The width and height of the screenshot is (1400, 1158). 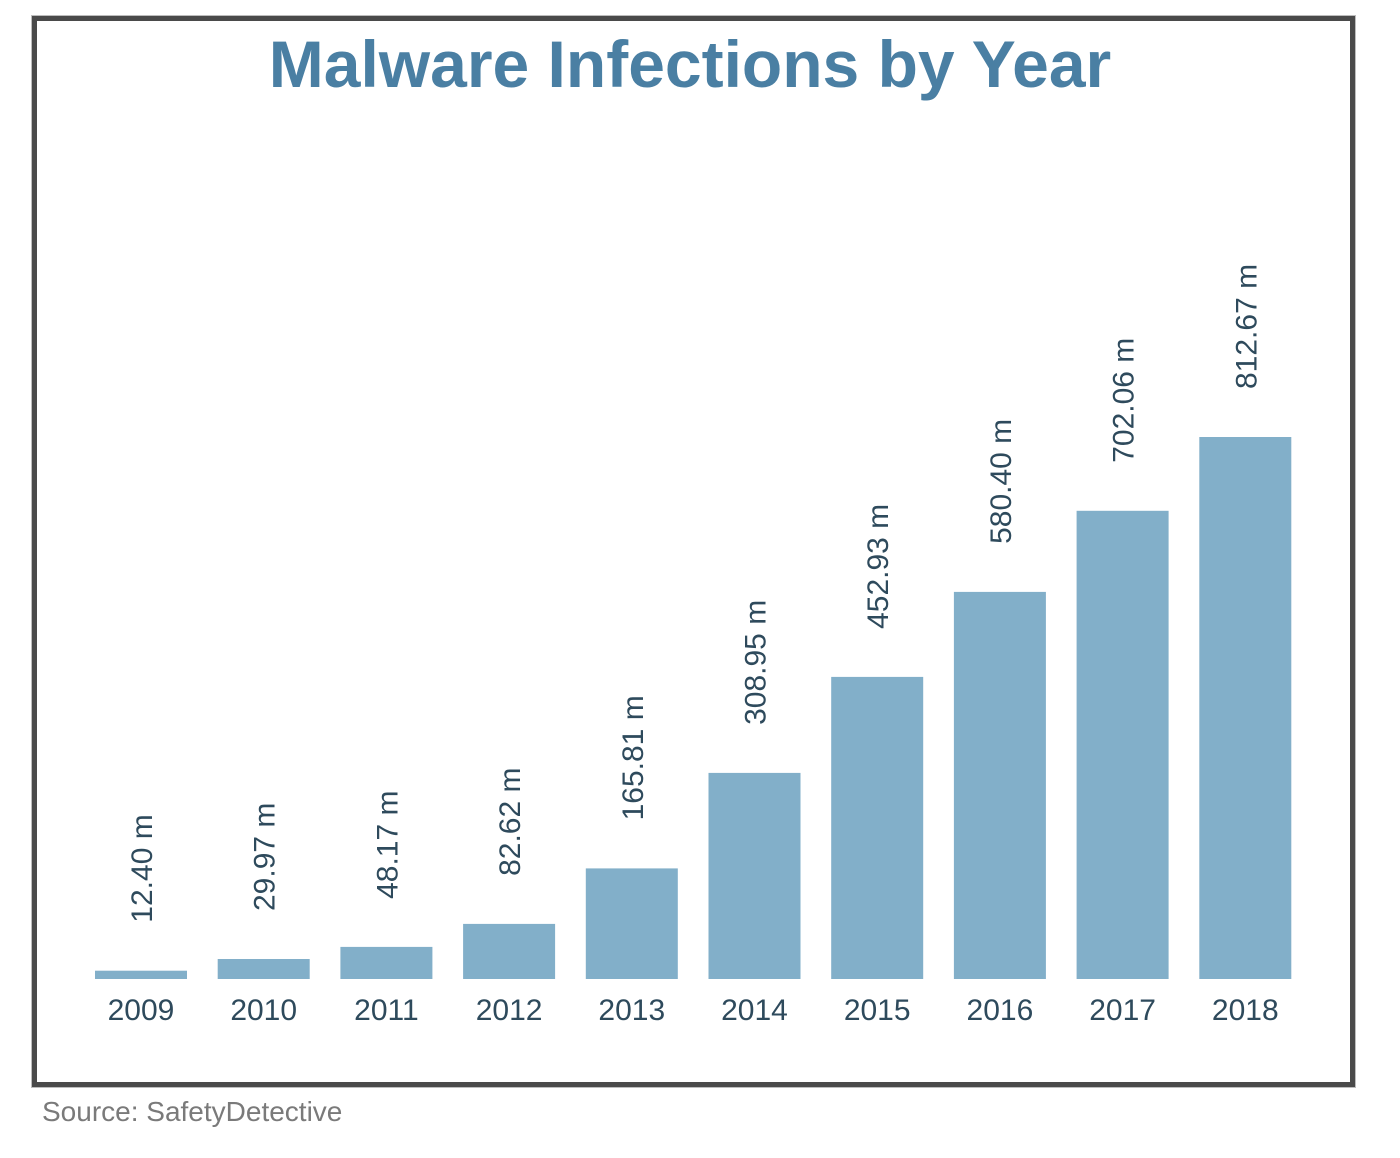 I want to click on data-label-2018: 812.67 m, so click(x=1246, y=326).